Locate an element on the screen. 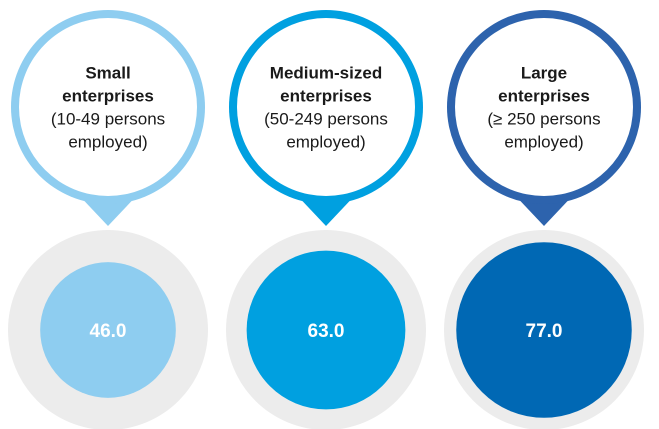 The image size is (659, 429). category-title-line: Large is located at coordinates (544, 73).